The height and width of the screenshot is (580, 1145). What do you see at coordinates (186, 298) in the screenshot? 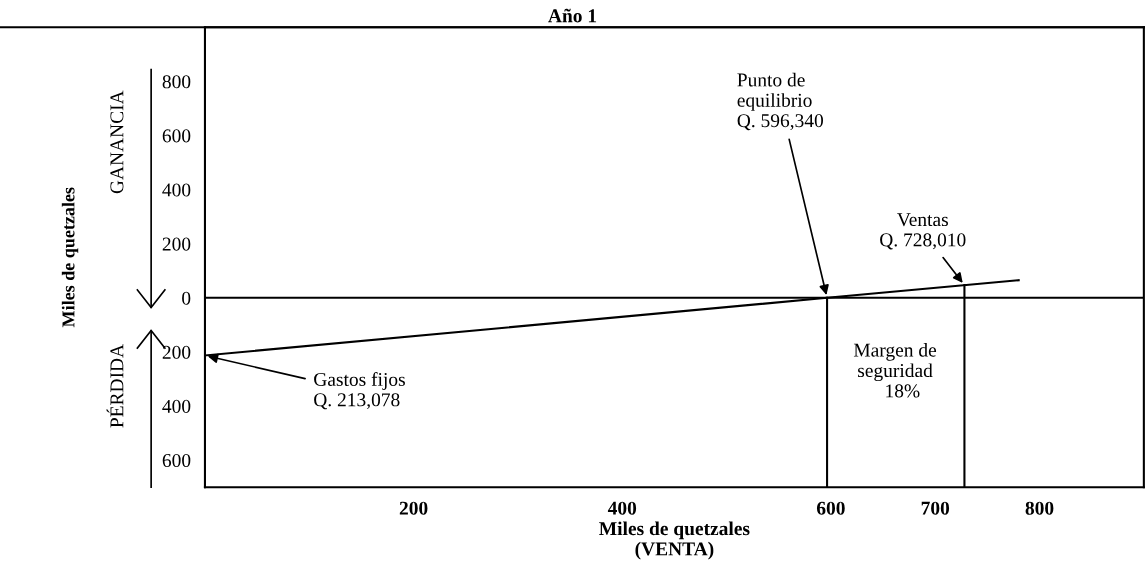
I see `y-tick-label: 0` at bounding box center [186, 298].